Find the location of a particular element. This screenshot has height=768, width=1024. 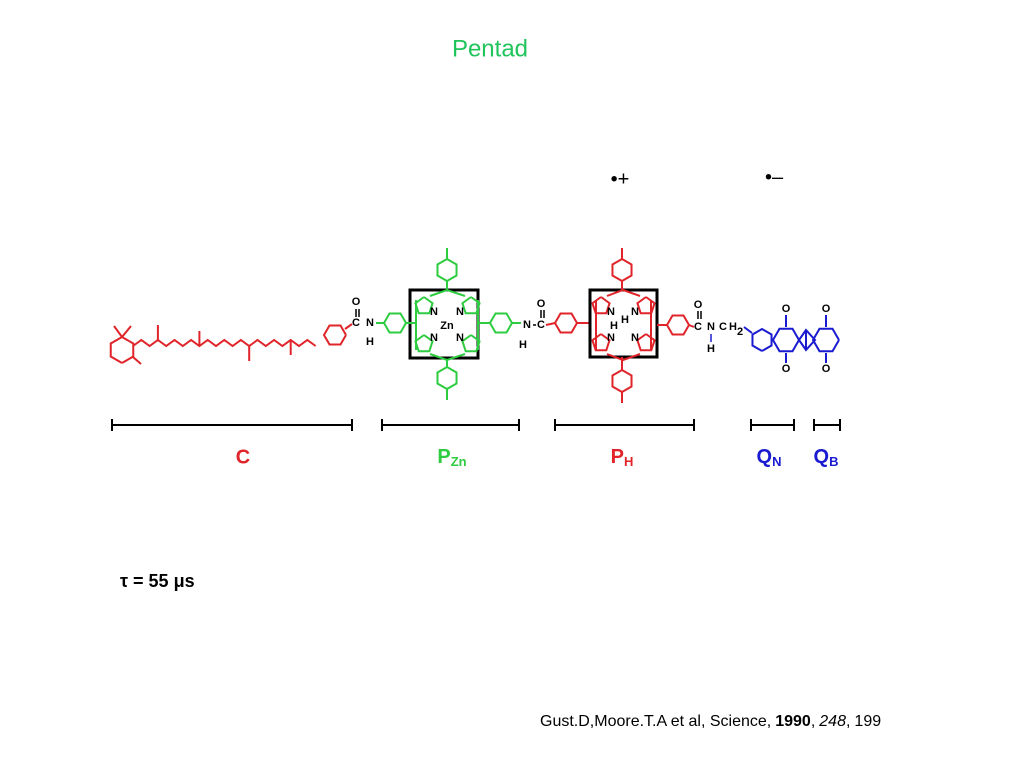

segment-subscript: Zn is located at coordinates (459, 461).